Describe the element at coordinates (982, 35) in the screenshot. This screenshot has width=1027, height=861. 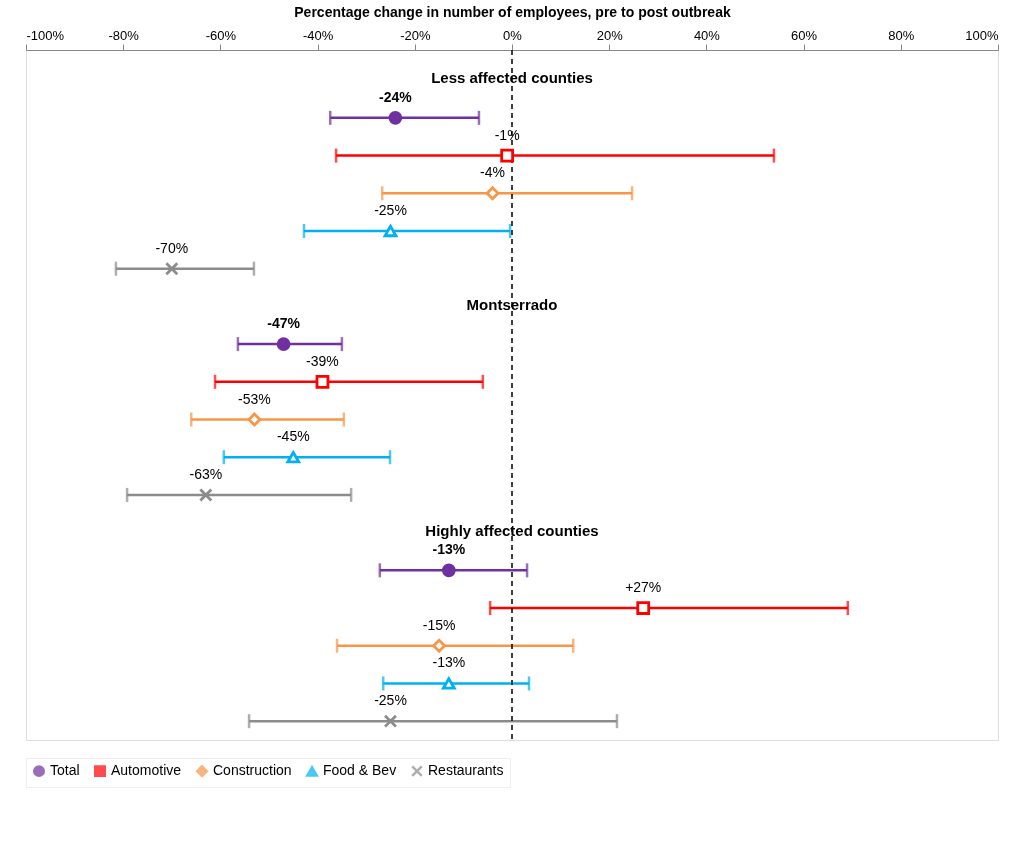
I see `x-tick-label: 100%` at that location.